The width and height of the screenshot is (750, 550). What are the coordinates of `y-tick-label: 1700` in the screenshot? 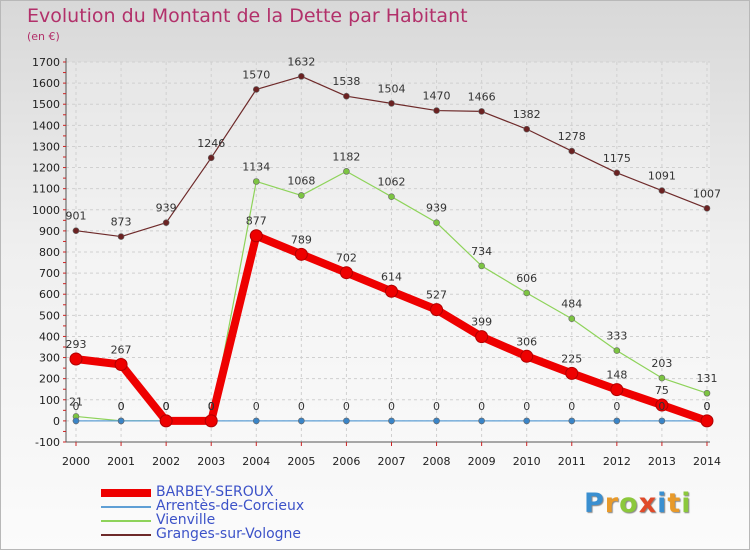 It's located at (46, 62).